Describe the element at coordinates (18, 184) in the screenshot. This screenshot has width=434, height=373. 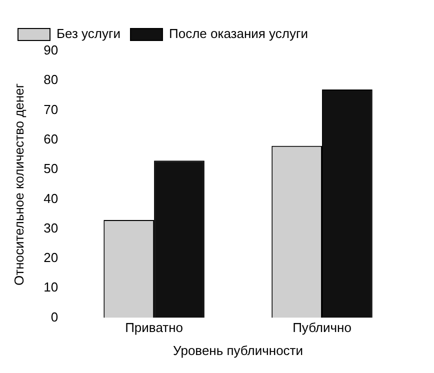
I see `y-axis-title: Относительное количество денег` at that location.